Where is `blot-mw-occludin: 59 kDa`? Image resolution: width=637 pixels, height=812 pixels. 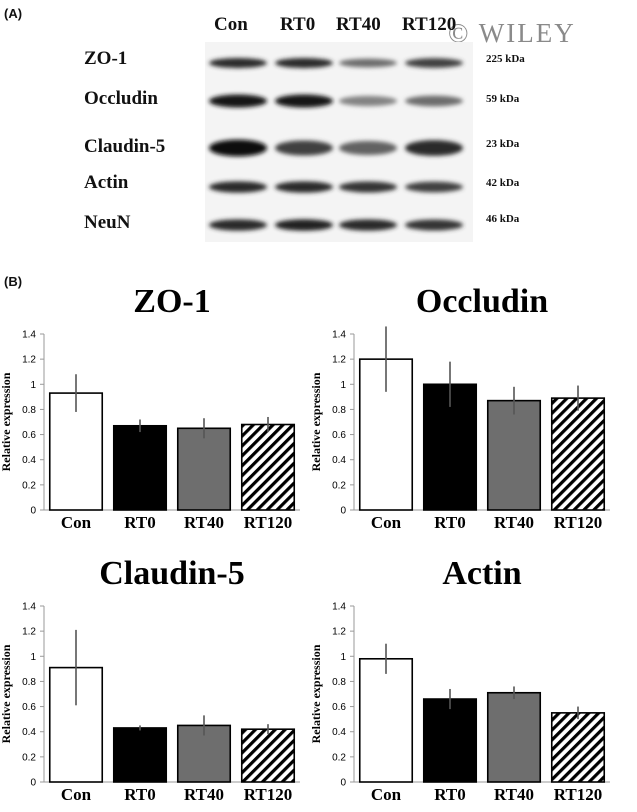 blot-mw-occludin: 59 kDa is located at coordinates (503, 99).